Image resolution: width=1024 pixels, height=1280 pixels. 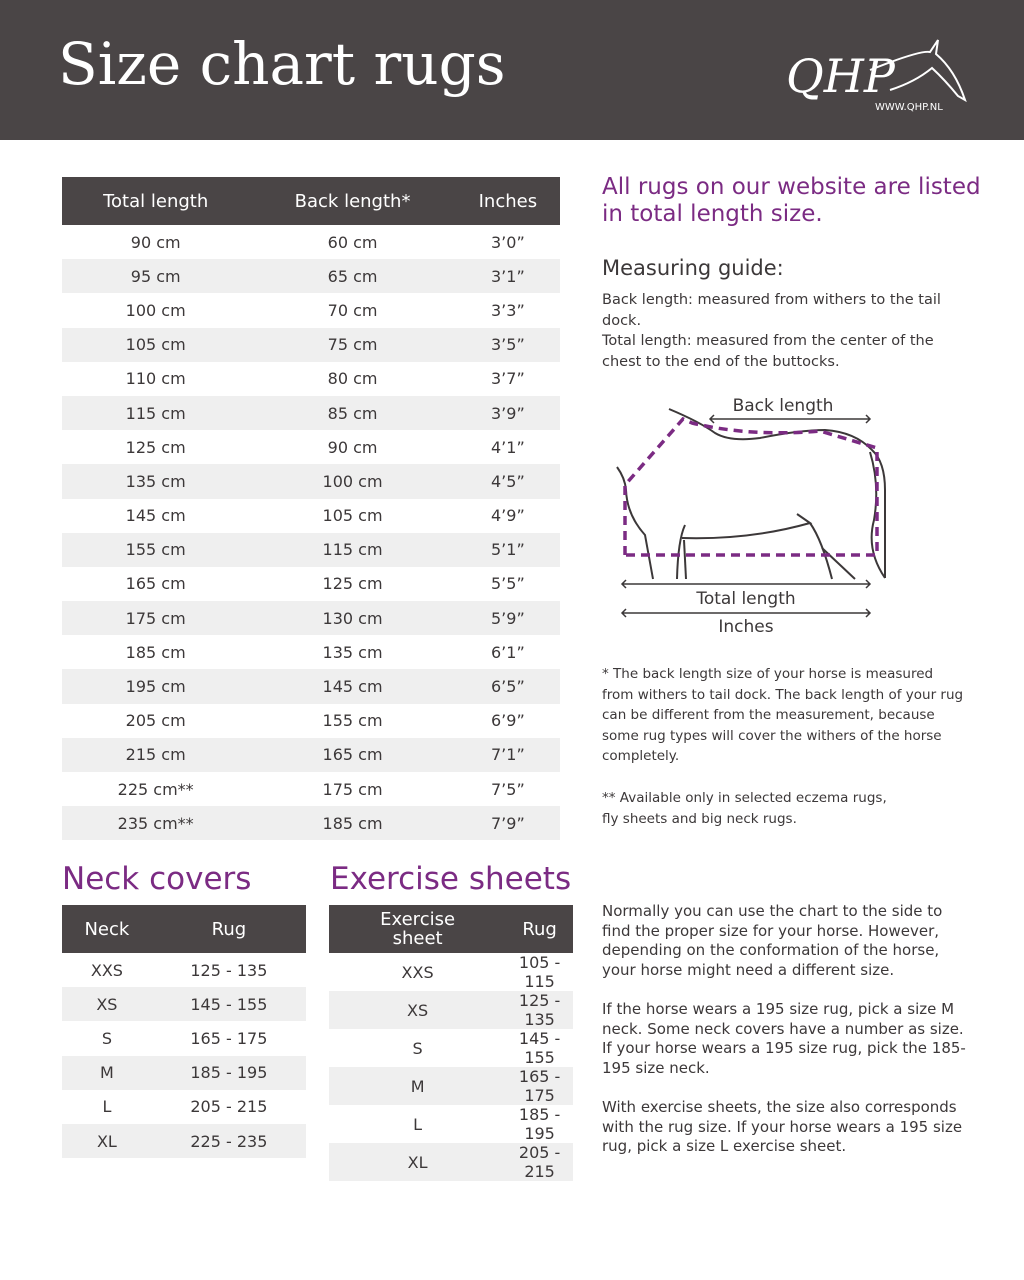 I want to click on table-cell: 4’1”, so click(x=508, y=447).